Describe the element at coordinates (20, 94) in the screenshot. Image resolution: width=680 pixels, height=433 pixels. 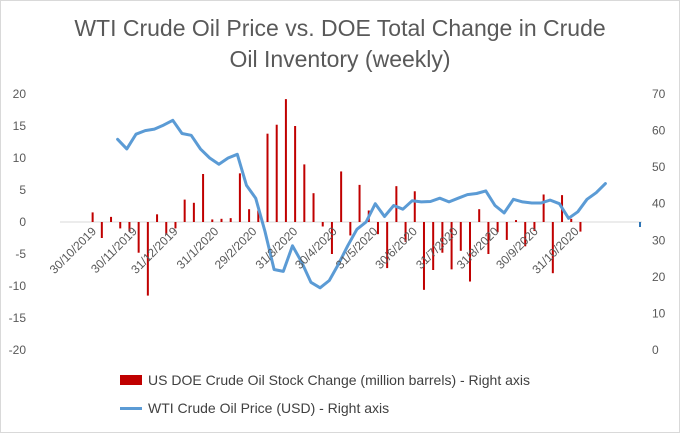
I see `left-tick-label: 20` at that location.